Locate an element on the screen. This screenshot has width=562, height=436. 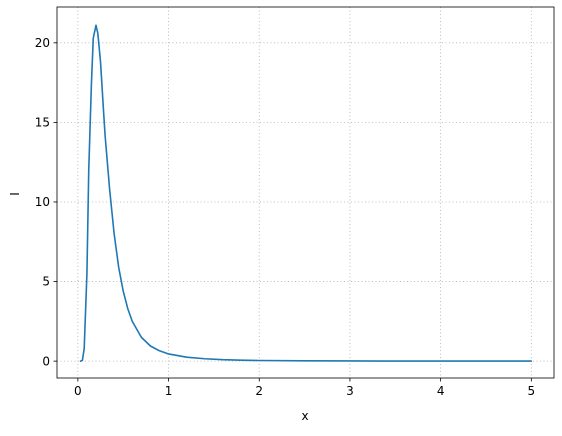
x-tick-label: 1 is located at coordinates (169, 391).